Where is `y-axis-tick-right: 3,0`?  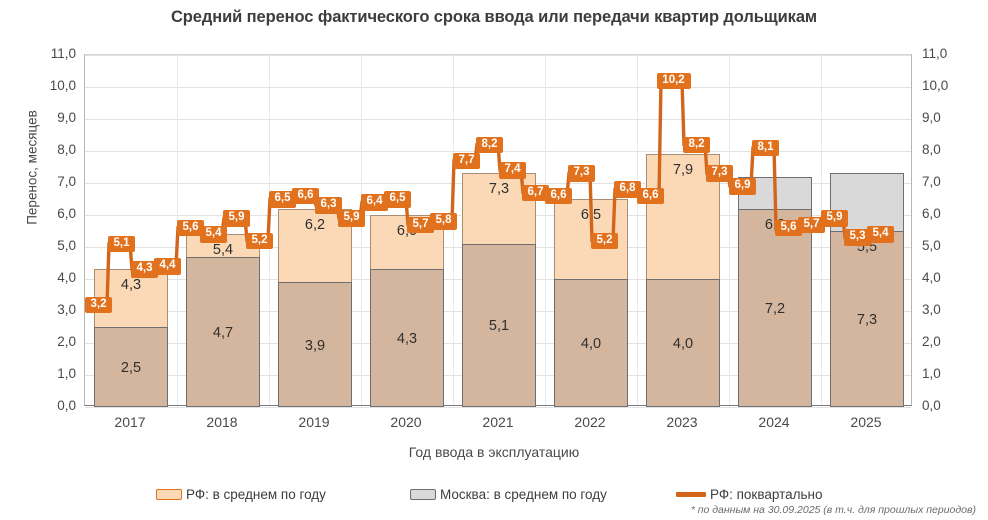 y-axis-tick-right: 3,0 is located at coordinates (931, 309).